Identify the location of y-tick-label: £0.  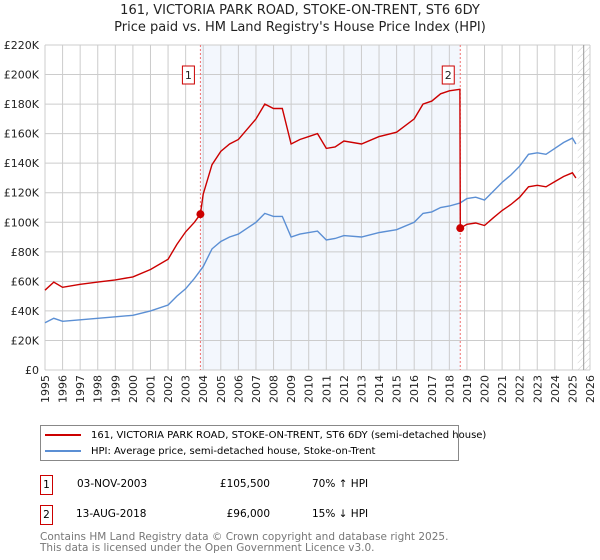
(32, 370).